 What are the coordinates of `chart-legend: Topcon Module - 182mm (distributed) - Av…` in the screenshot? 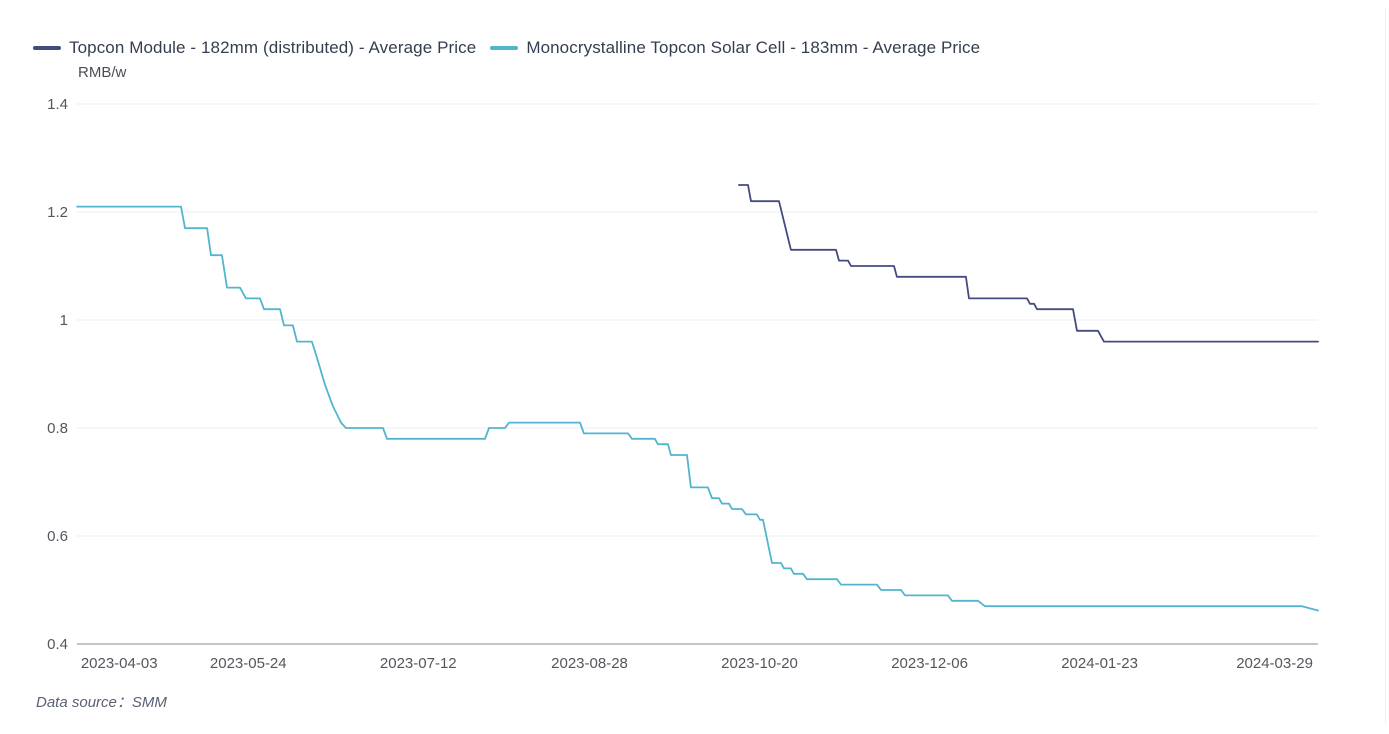 It's located at (506, 48).